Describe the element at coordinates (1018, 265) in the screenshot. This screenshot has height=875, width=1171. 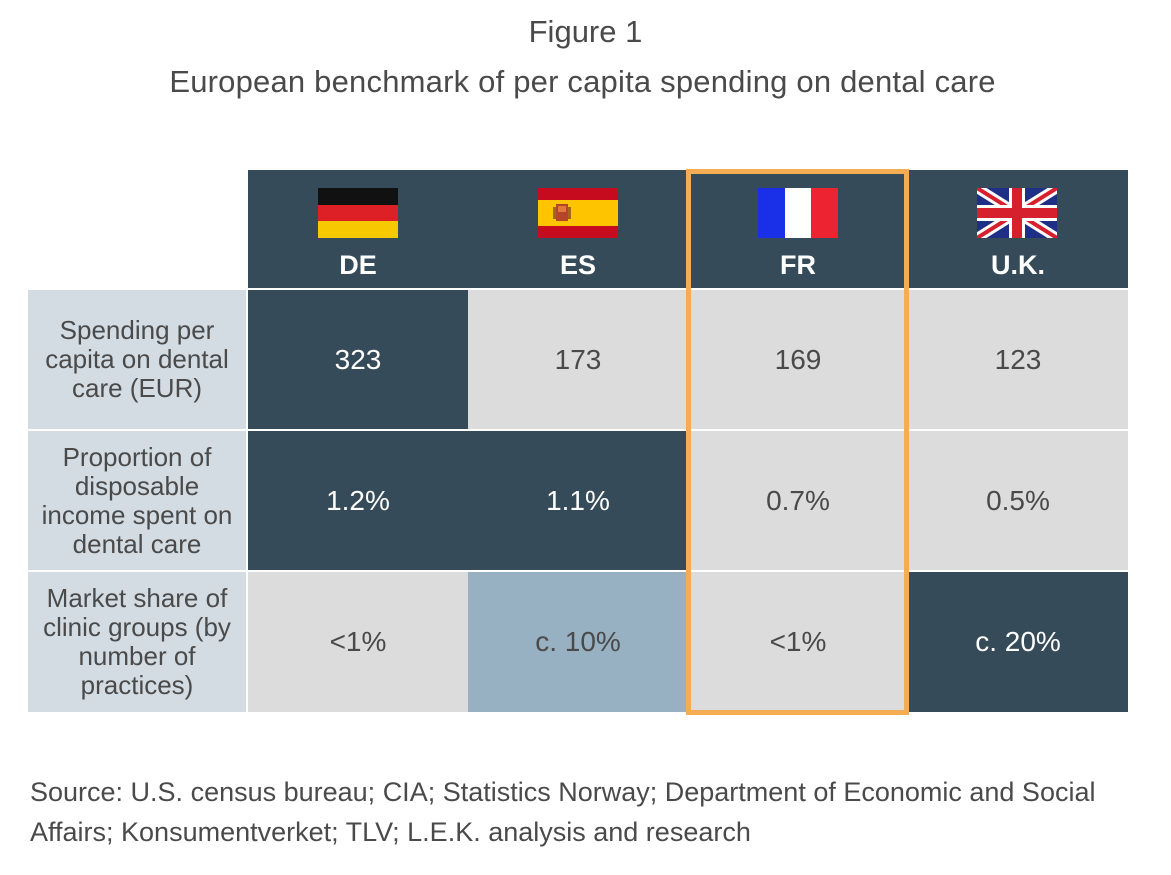
I see `column-header-uk: U.K.` at that location.